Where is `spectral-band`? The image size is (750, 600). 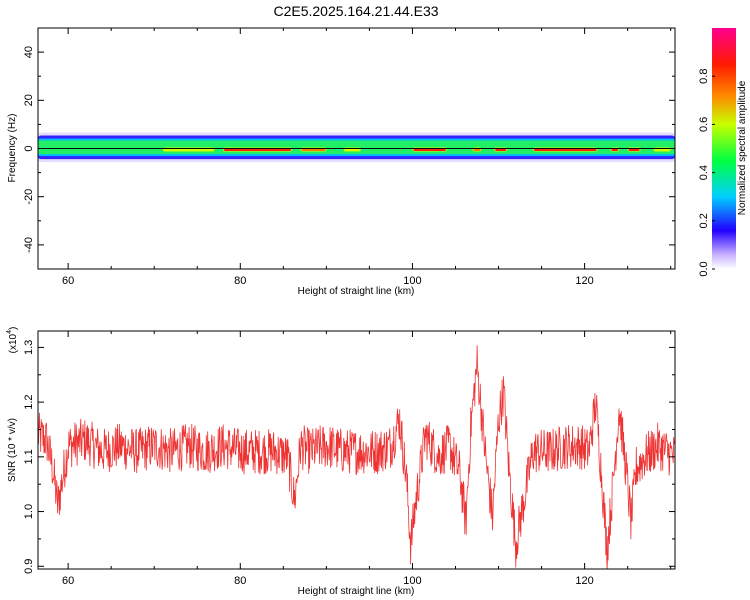
spectral-band is located at coordinates (356, 147).